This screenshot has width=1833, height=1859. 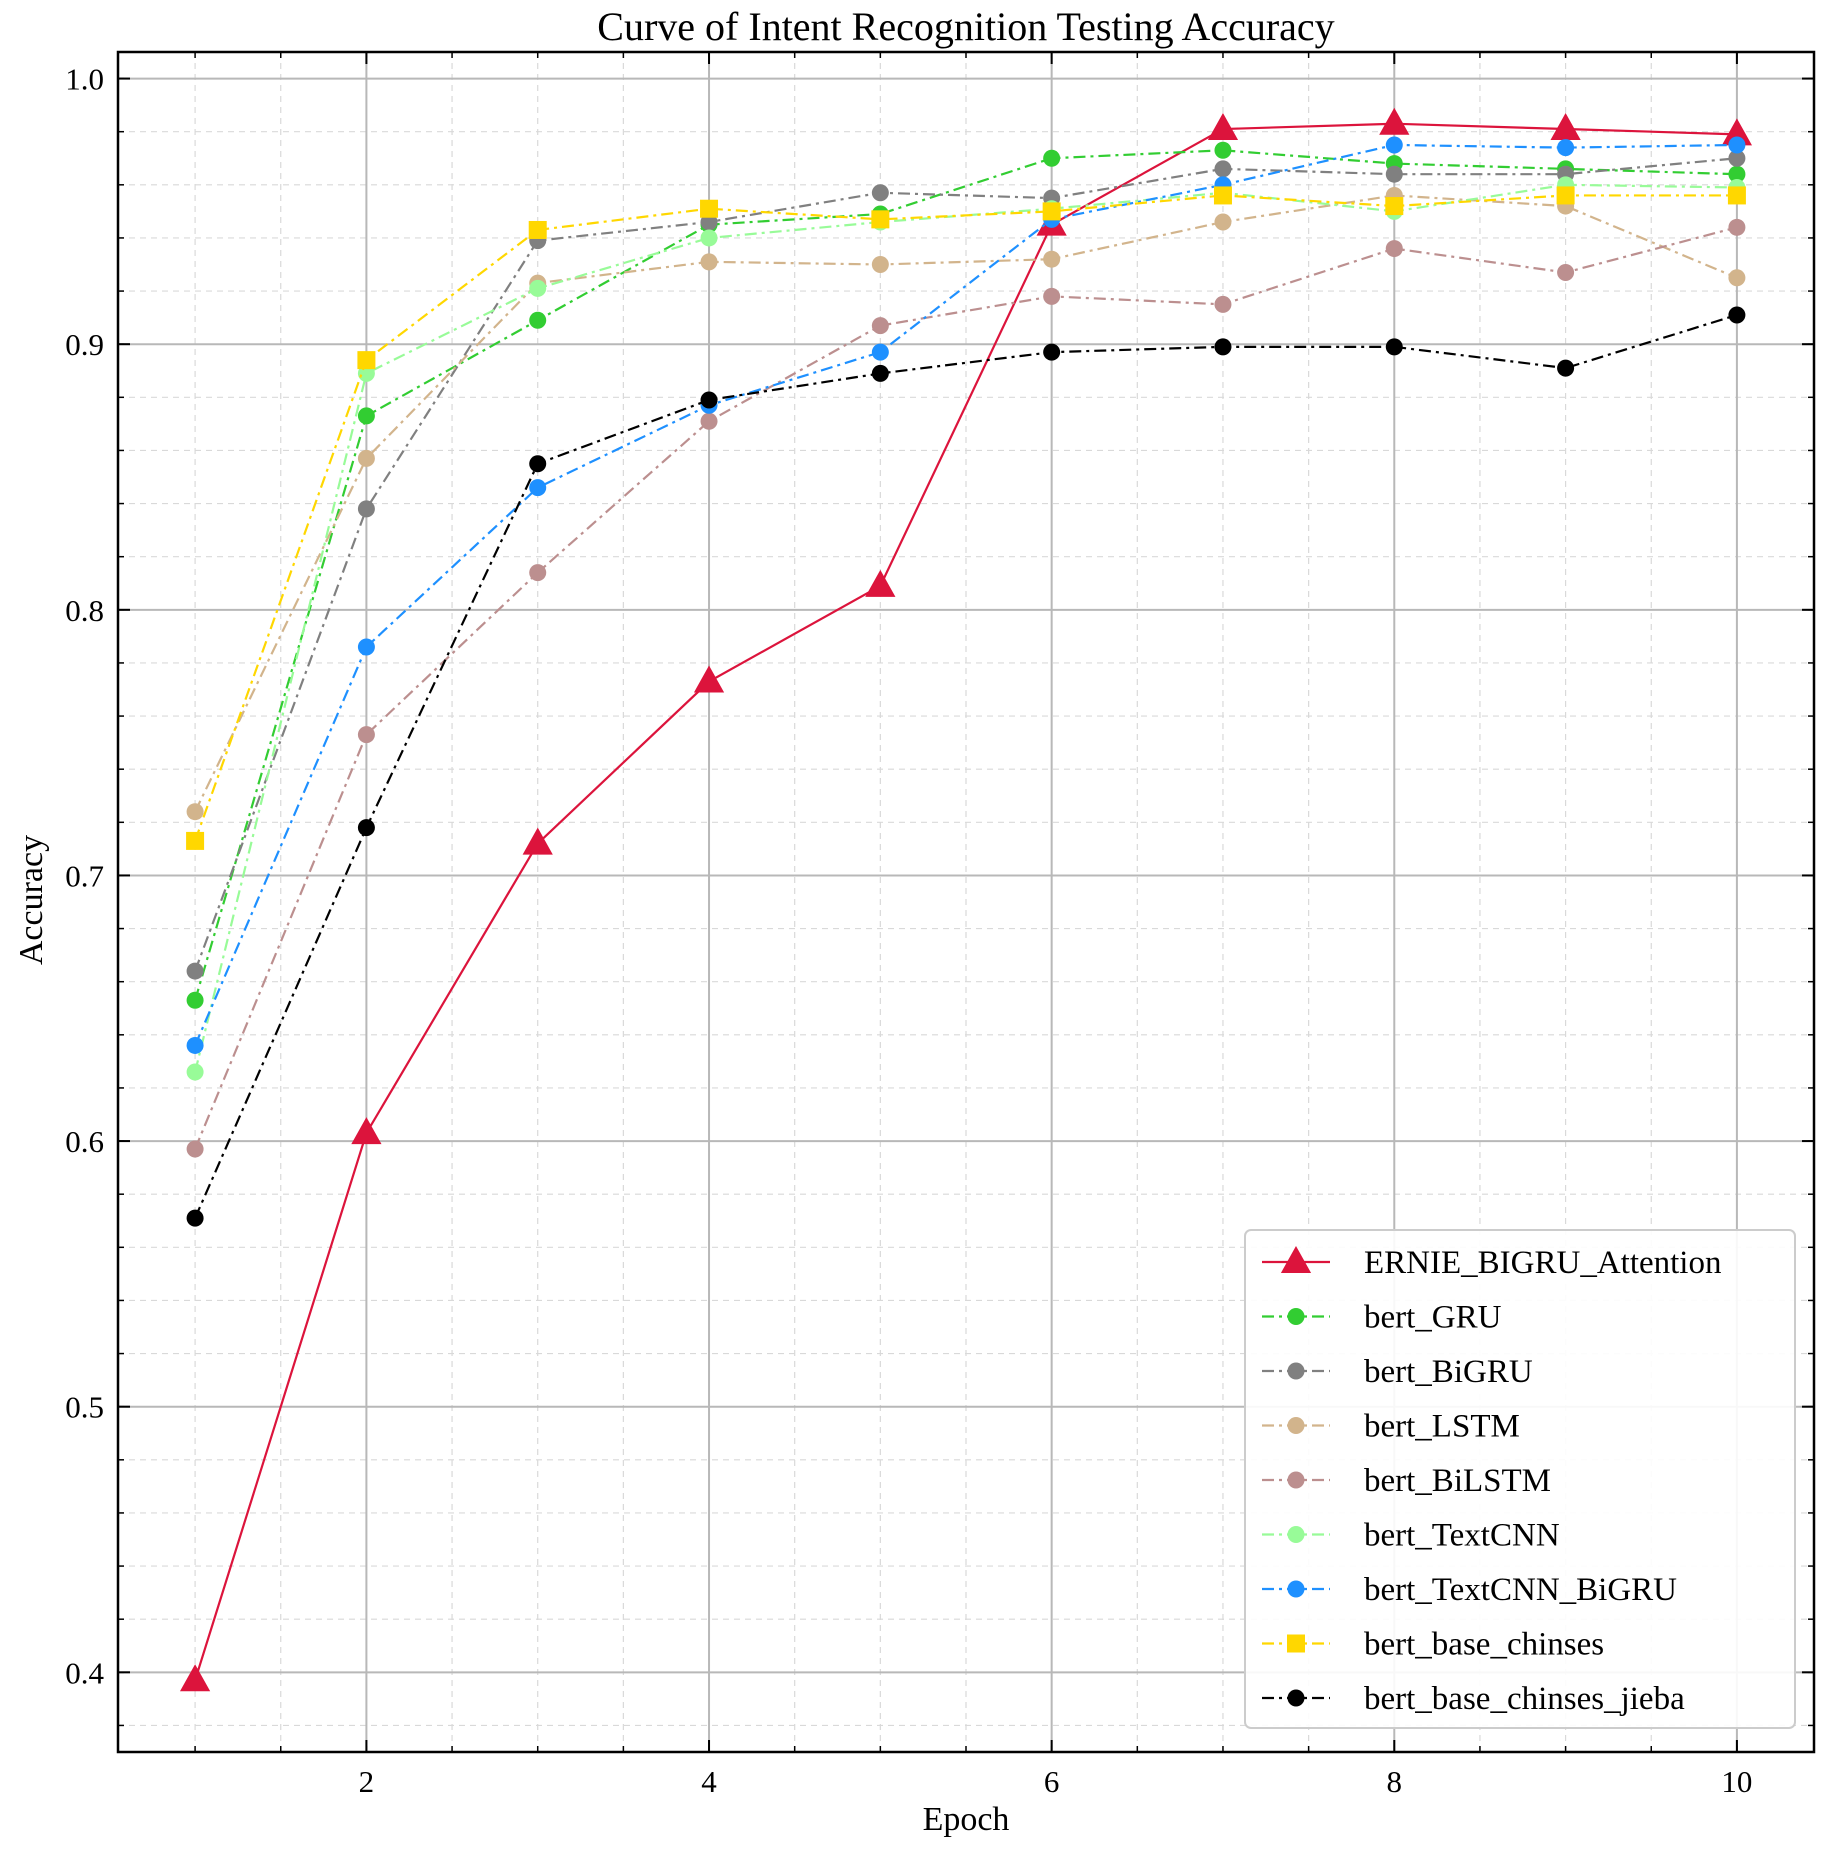 What do you see at coordinates (84, 1672) in the screenshot?
I see `y-tick-label: 0.4` at bounding box center [84, 1672].